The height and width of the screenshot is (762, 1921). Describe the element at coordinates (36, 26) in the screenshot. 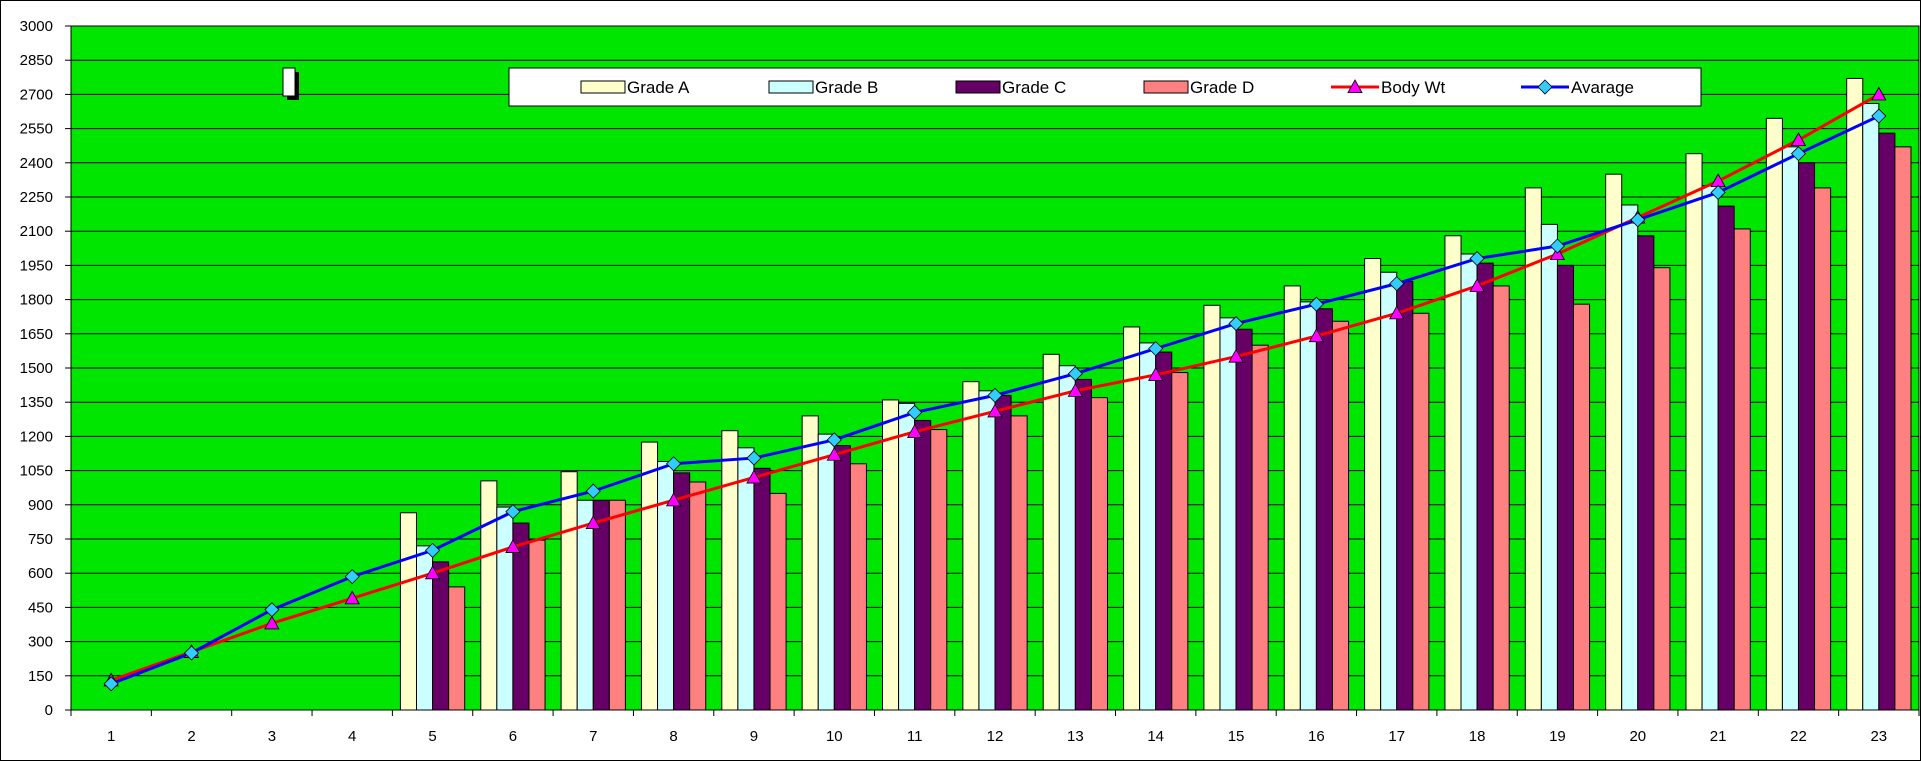

I see `y-tick-label: 3000` at that location.